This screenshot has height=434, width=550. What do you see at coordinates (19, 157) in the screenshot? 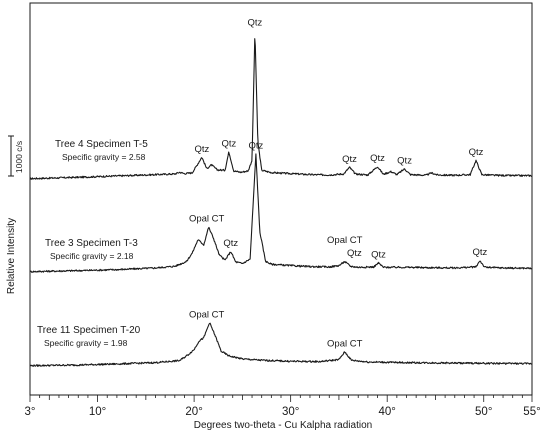
I see `scale-bar-label: 1000 c/s` at bounding box center [19, 157].